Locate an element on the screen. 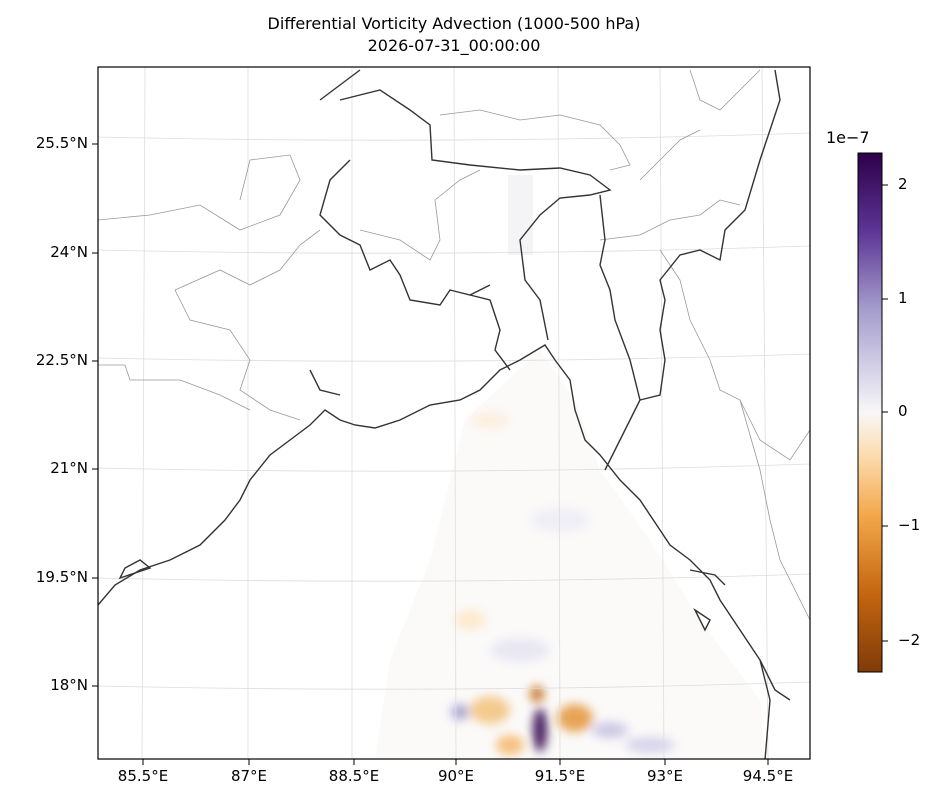  lon-label: 93°E is located at coordinates (665, 776).